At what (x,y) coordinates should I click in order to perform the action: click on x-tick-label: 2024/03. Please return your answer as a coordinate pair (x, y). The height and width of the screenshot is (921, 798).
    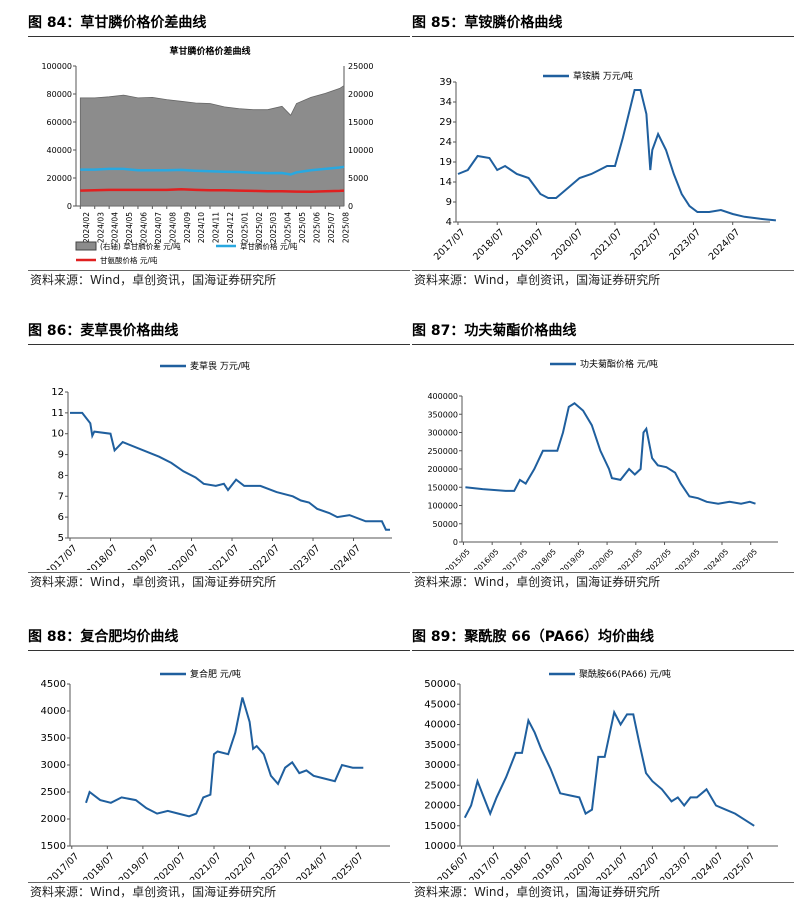
    Looking at the image, I should click on (100, 227).